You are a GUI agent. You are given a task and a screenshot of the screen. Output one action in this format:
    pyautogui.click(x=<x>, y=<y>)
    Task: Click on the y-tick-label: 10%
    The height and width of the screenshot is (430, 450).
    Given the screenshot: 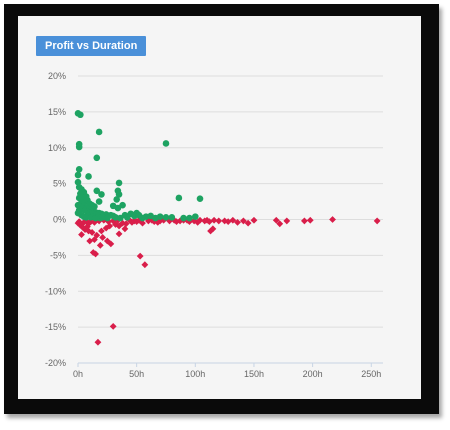 What is the action you would take?
    pyautogui.click(x=57, y=148)
    